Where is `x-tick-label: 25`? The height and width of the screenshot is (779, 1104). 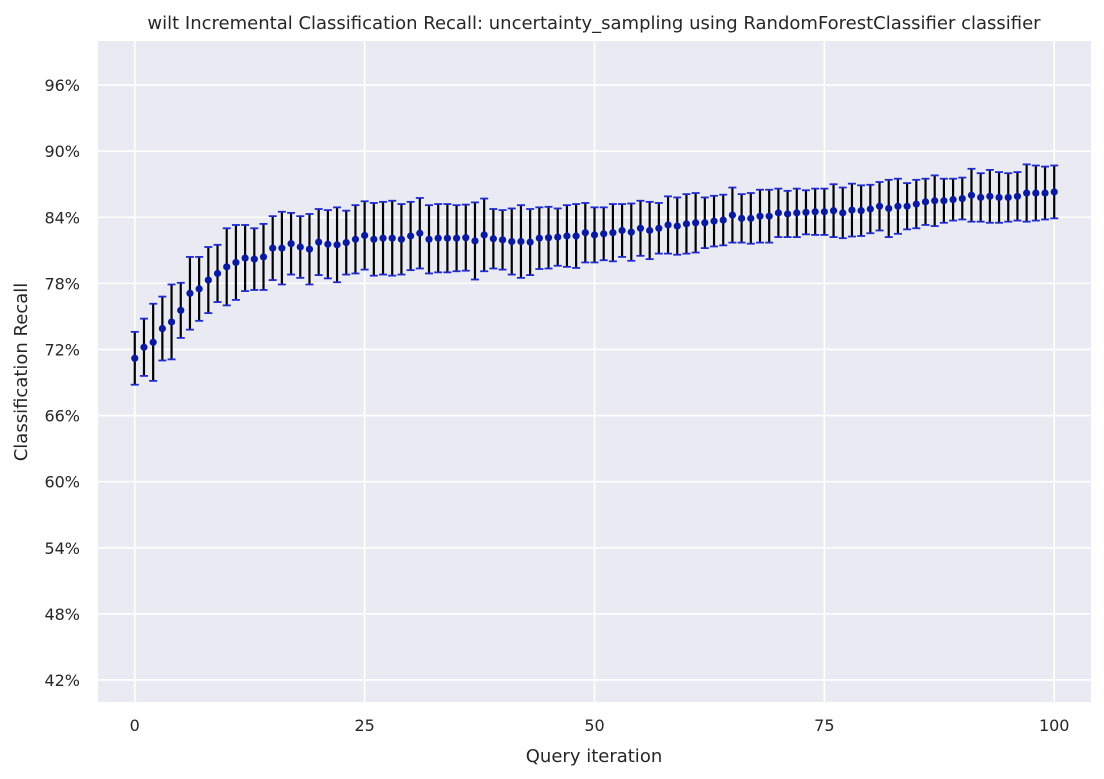 x-tick-label: 25 is located at coordinates (364, 725).